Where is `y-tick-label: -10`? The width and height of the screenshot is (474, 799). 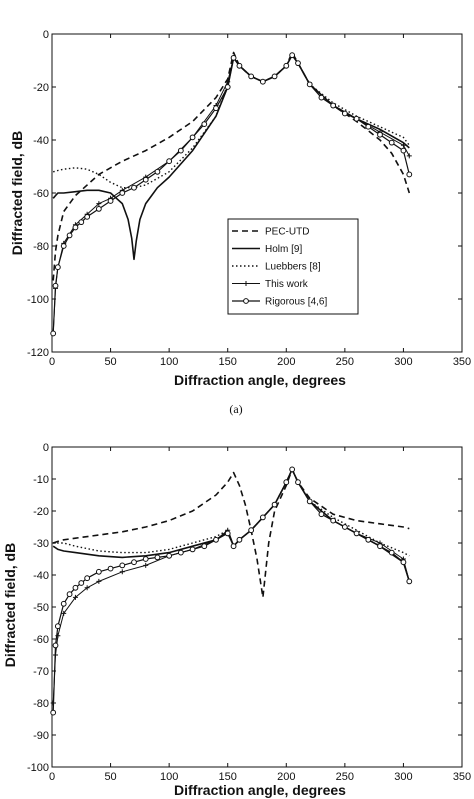 y-tick-label: -10 is located at coordinates (41, 480).